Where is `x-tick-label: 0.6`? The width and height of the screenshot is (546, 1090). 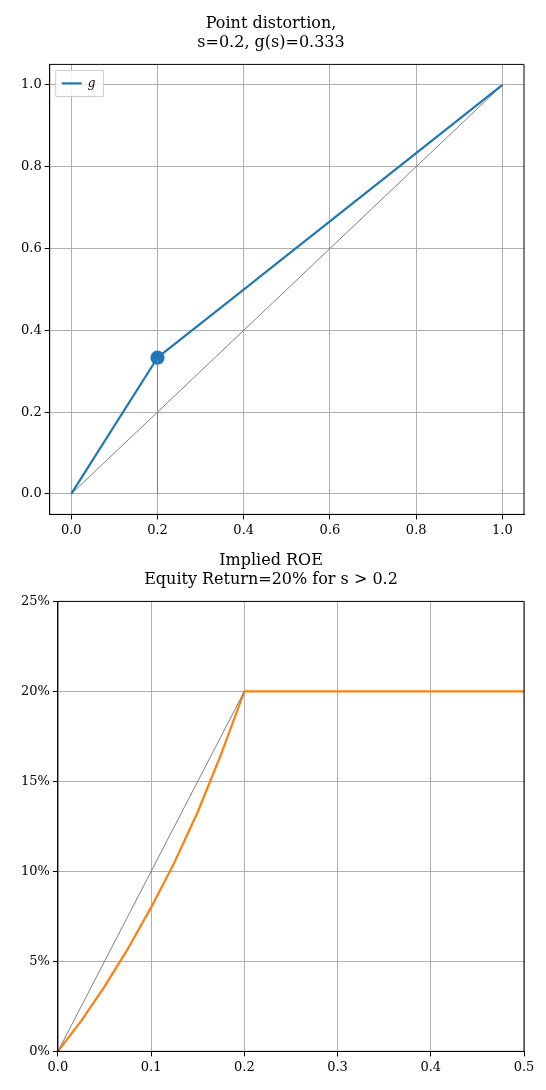 x-tick-label: 0.6 is located at coordinates (330, 529).